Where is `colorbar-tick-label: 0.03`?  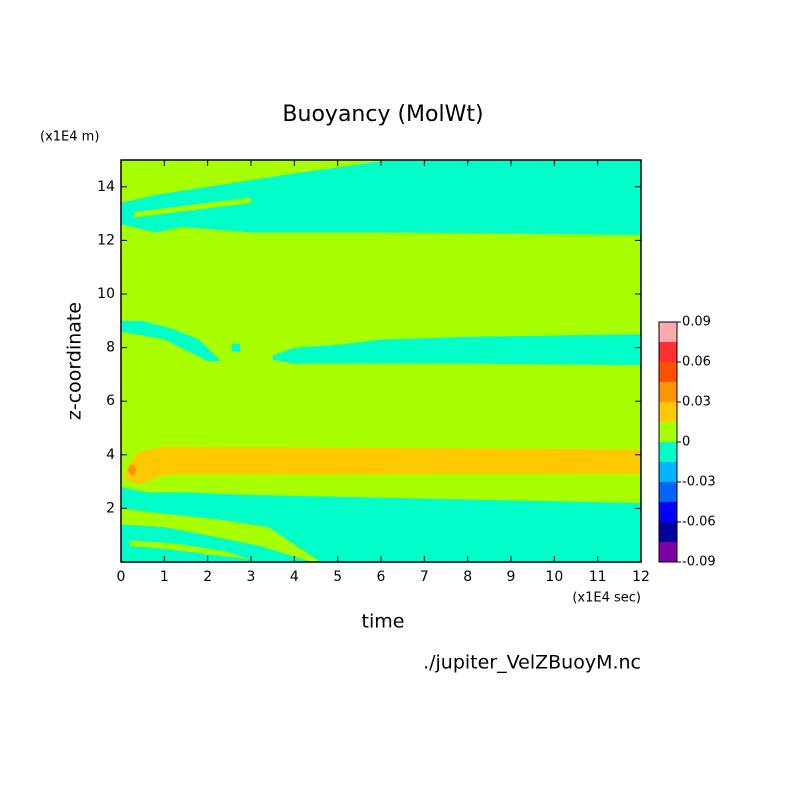
colorbar-tick-label: 0.03 is located at coordinates (696, 402).